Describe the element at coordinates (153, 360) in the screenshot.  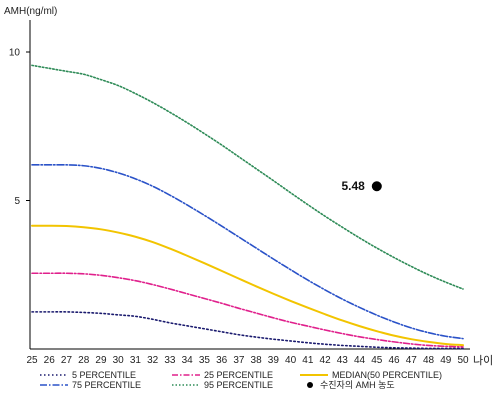
I see `x-tick-label: 32` at that location.